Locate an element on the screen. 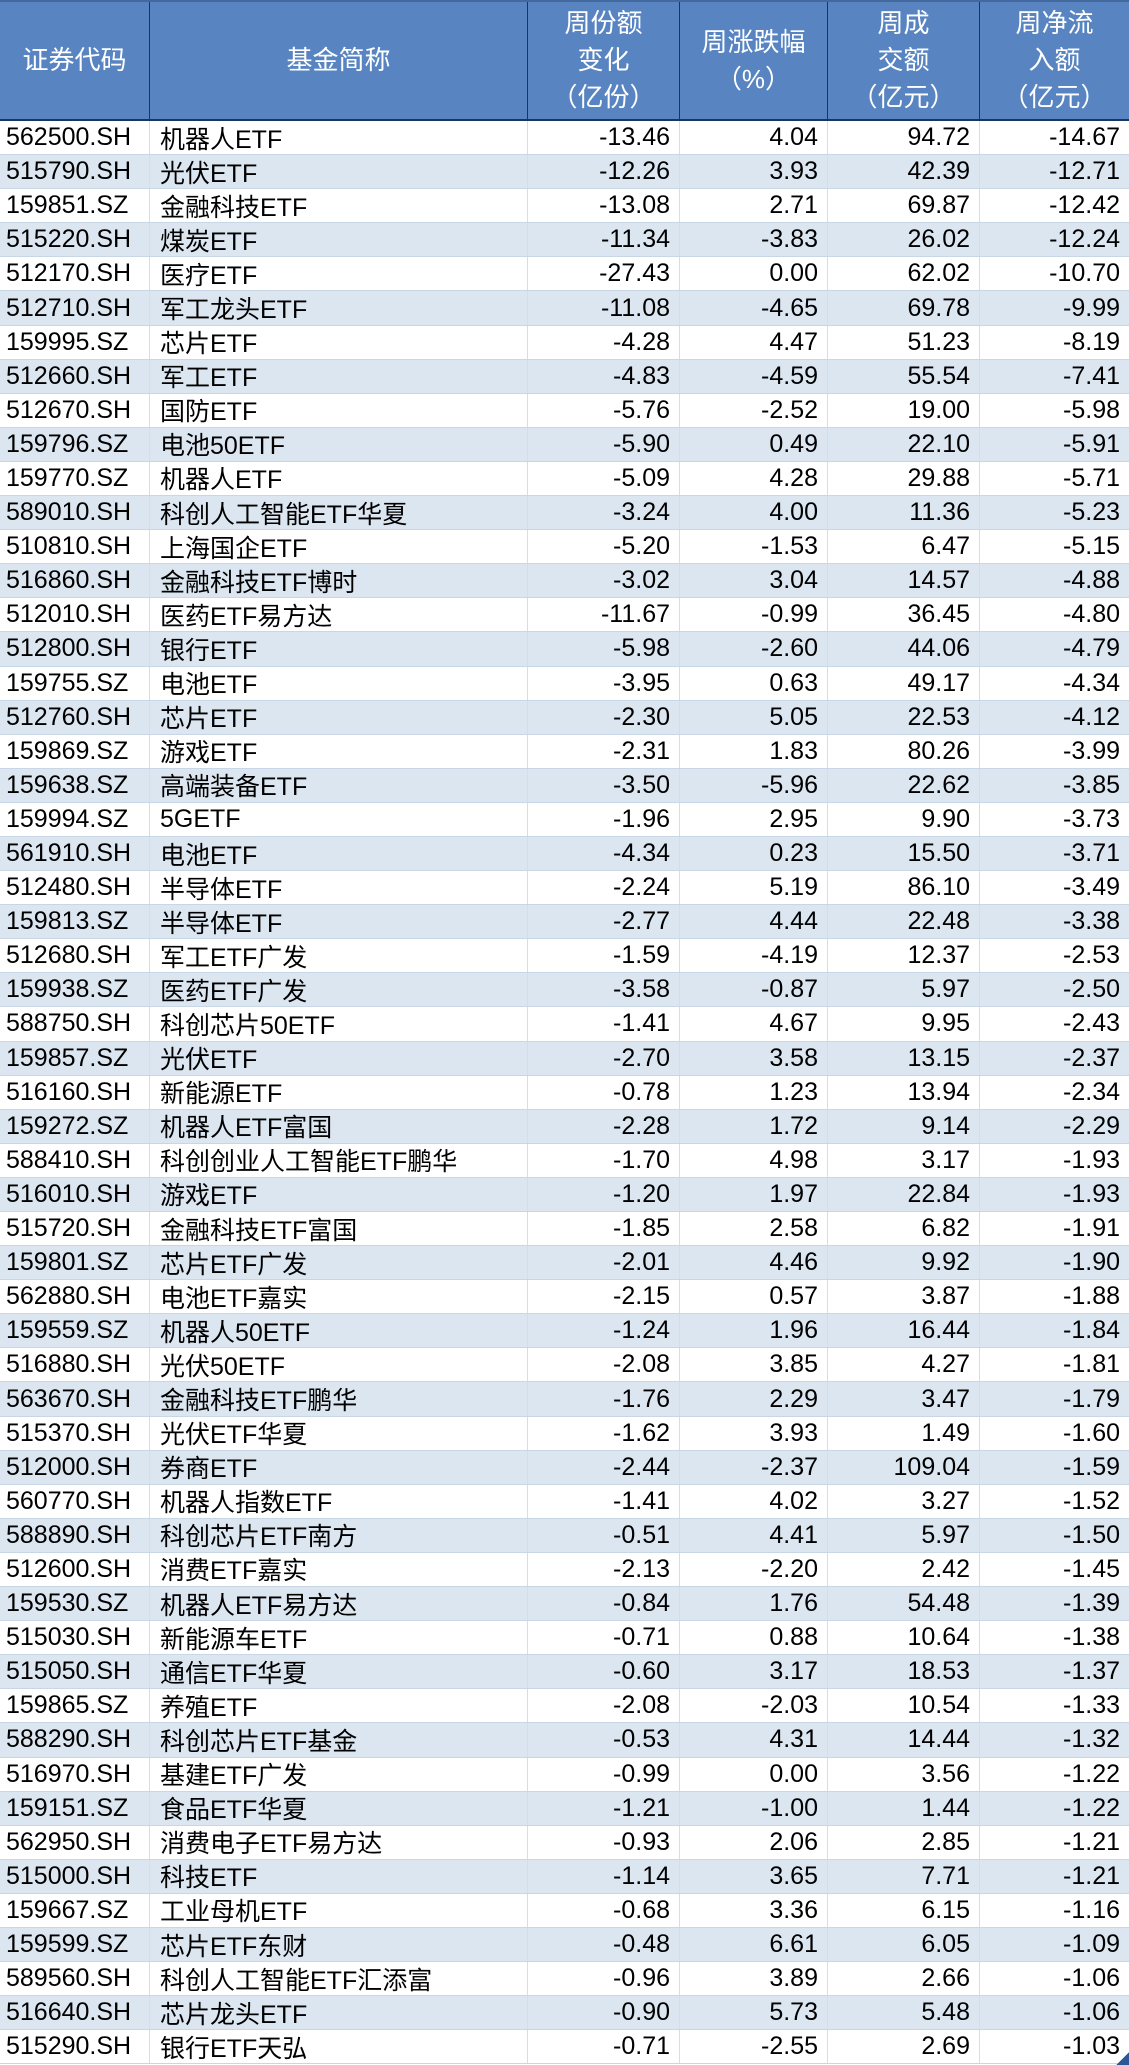  cell-net_inflow: -1.06 is located at coordinates (1091, 2012).